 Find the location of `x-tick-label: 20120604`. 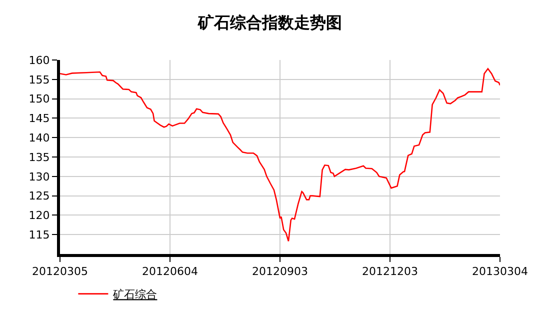

x-tick-label: 20120604 is located at coordinates (170, 271).